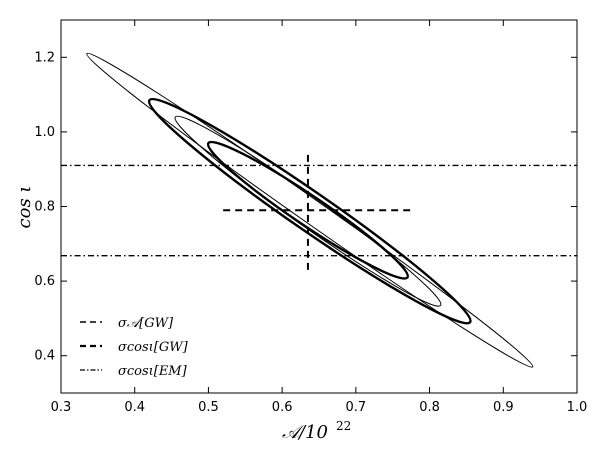 This screenshot has height=450, width=600. I want to click on legend-label-2: σcosι[GW], so click(153, 347).